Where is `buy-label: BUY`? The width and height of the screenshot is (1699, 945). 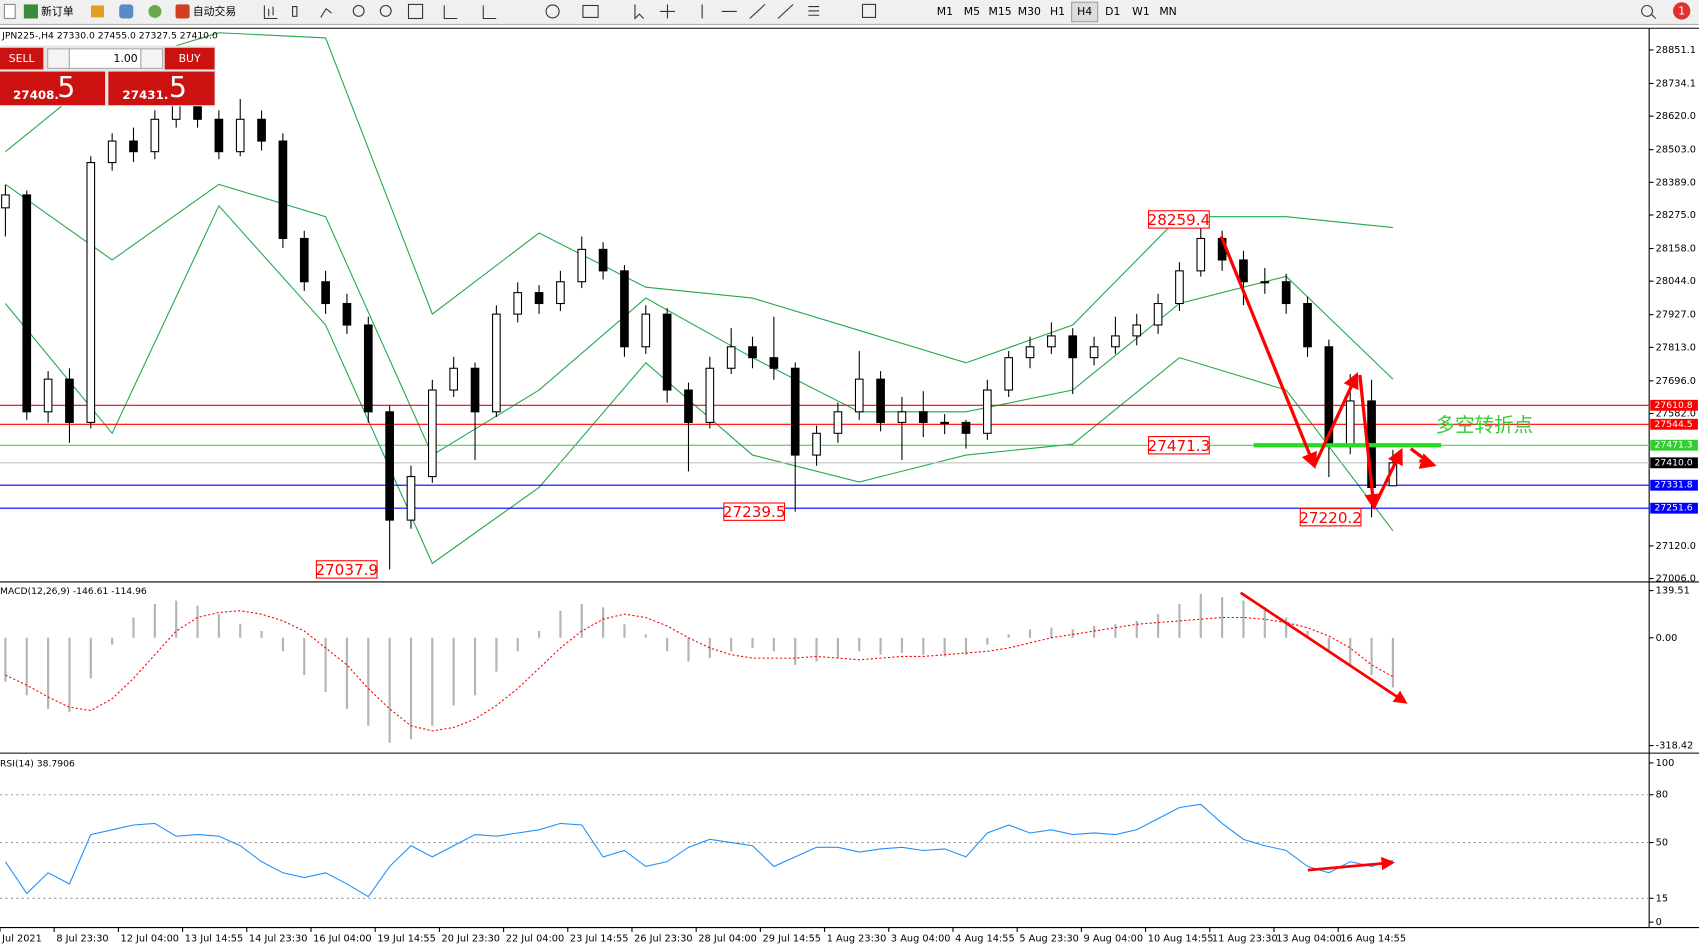 buy-label: BUY is located at coordinates (190, 58).